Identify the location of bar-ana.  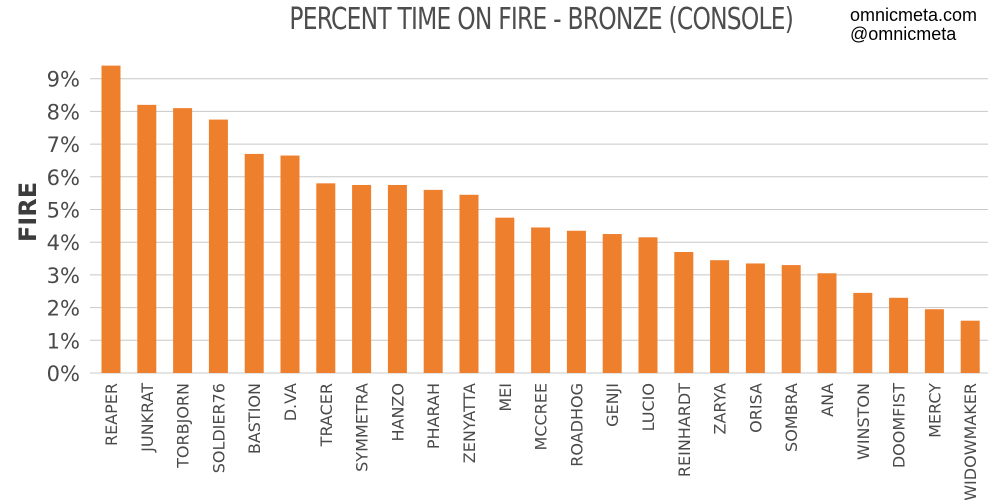
(827, 323).